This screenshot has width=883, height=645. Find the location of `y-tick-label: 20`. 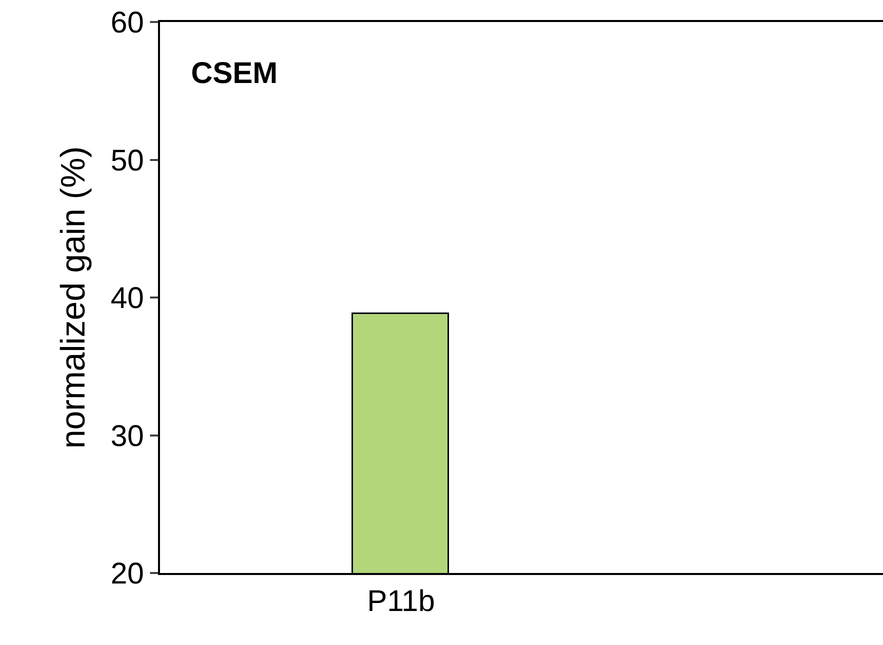

y-tick-label: 20 is located at coordinates (127, 574).